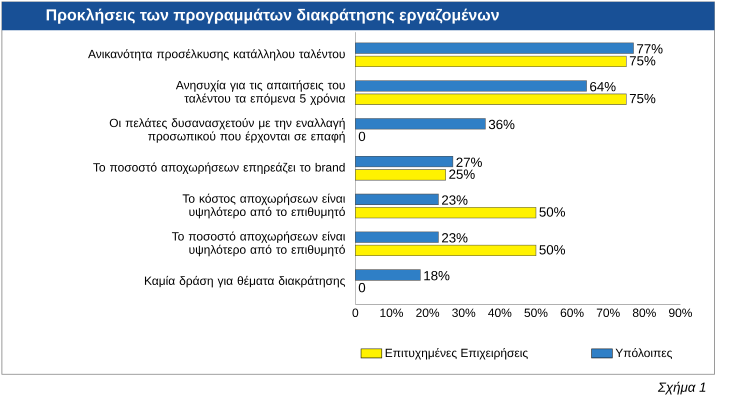  Describe the element at coordinates (392, 312) in the screenshot. I see `x-tick-label: 10%` at that location.